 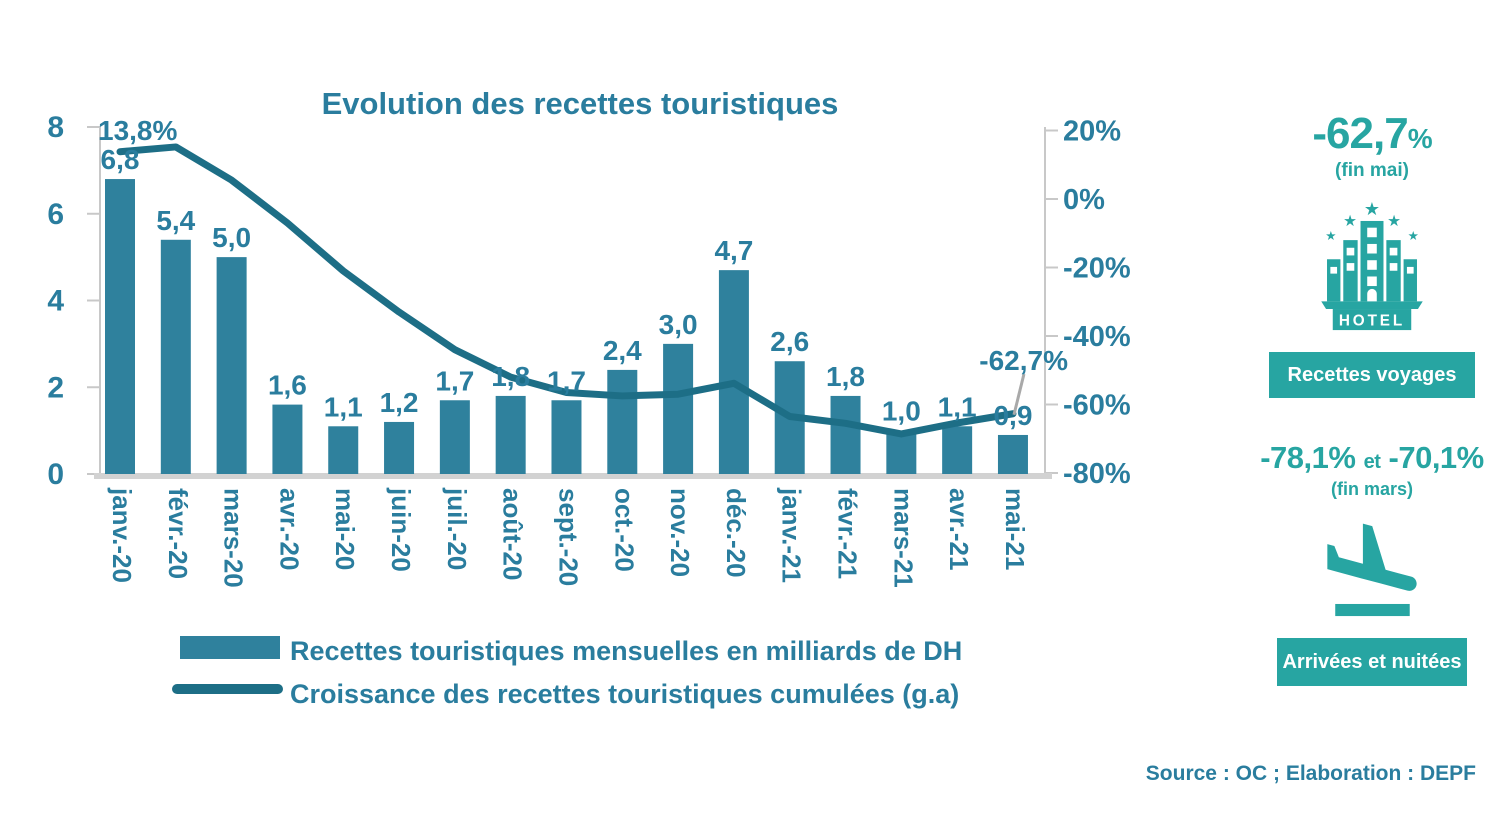 What do you see at coordinates (510, 376) in the screenshot?
I see `bar-label-août-20: 1,8` at bounding box center [510, 376].